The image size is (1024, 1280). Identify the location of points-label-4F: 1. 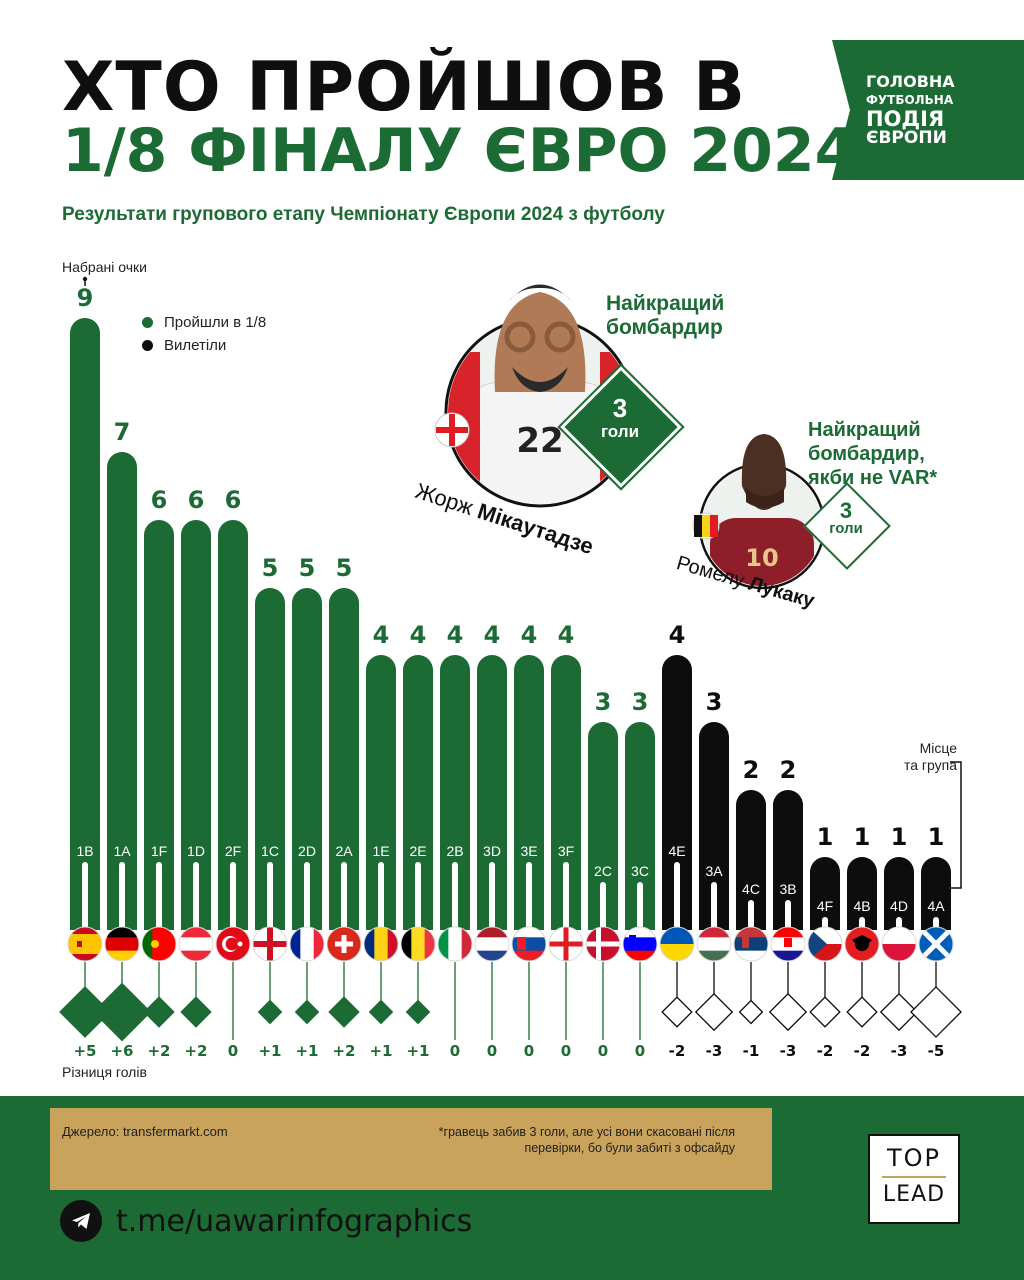
(825, 837).